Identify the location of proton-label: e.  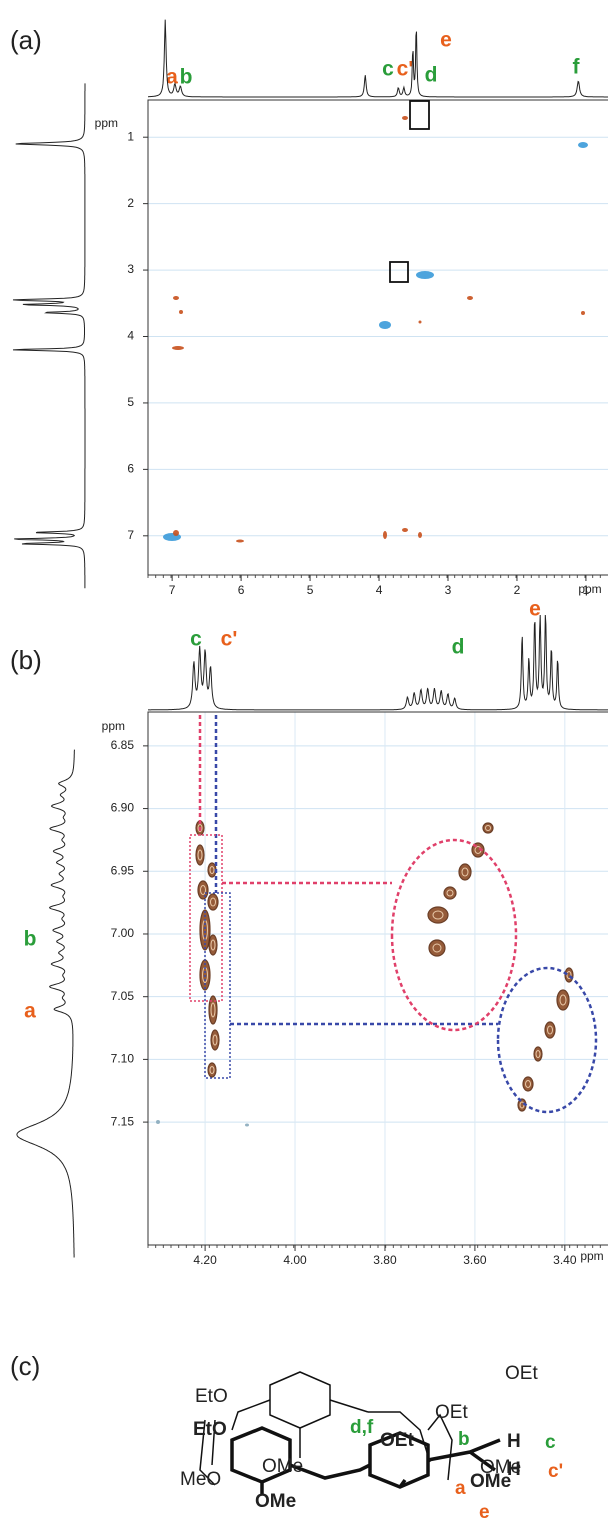
(484, 1510).